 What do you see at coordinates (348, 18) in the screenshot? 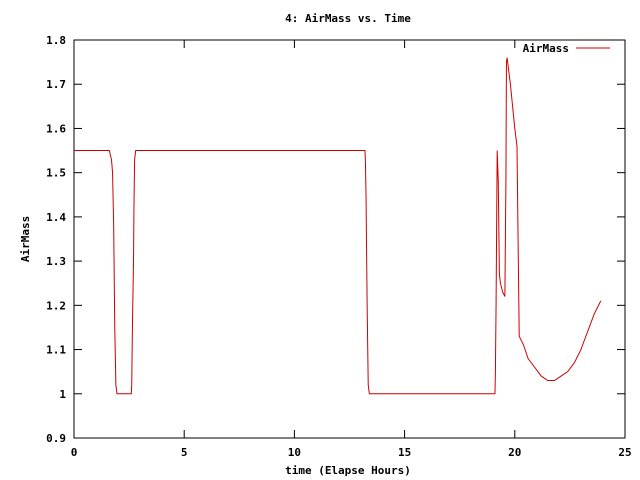
I see `chart-title: 4: AirMass vs. Time` at bounding box center [348, 18].